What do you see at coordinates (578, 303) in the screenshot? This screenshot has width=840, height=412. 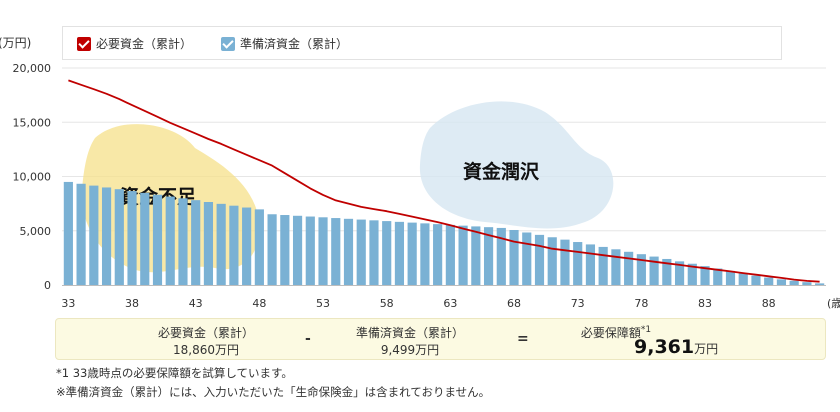 I see `x-tick-label: 73` at bounding box center [578, 303].